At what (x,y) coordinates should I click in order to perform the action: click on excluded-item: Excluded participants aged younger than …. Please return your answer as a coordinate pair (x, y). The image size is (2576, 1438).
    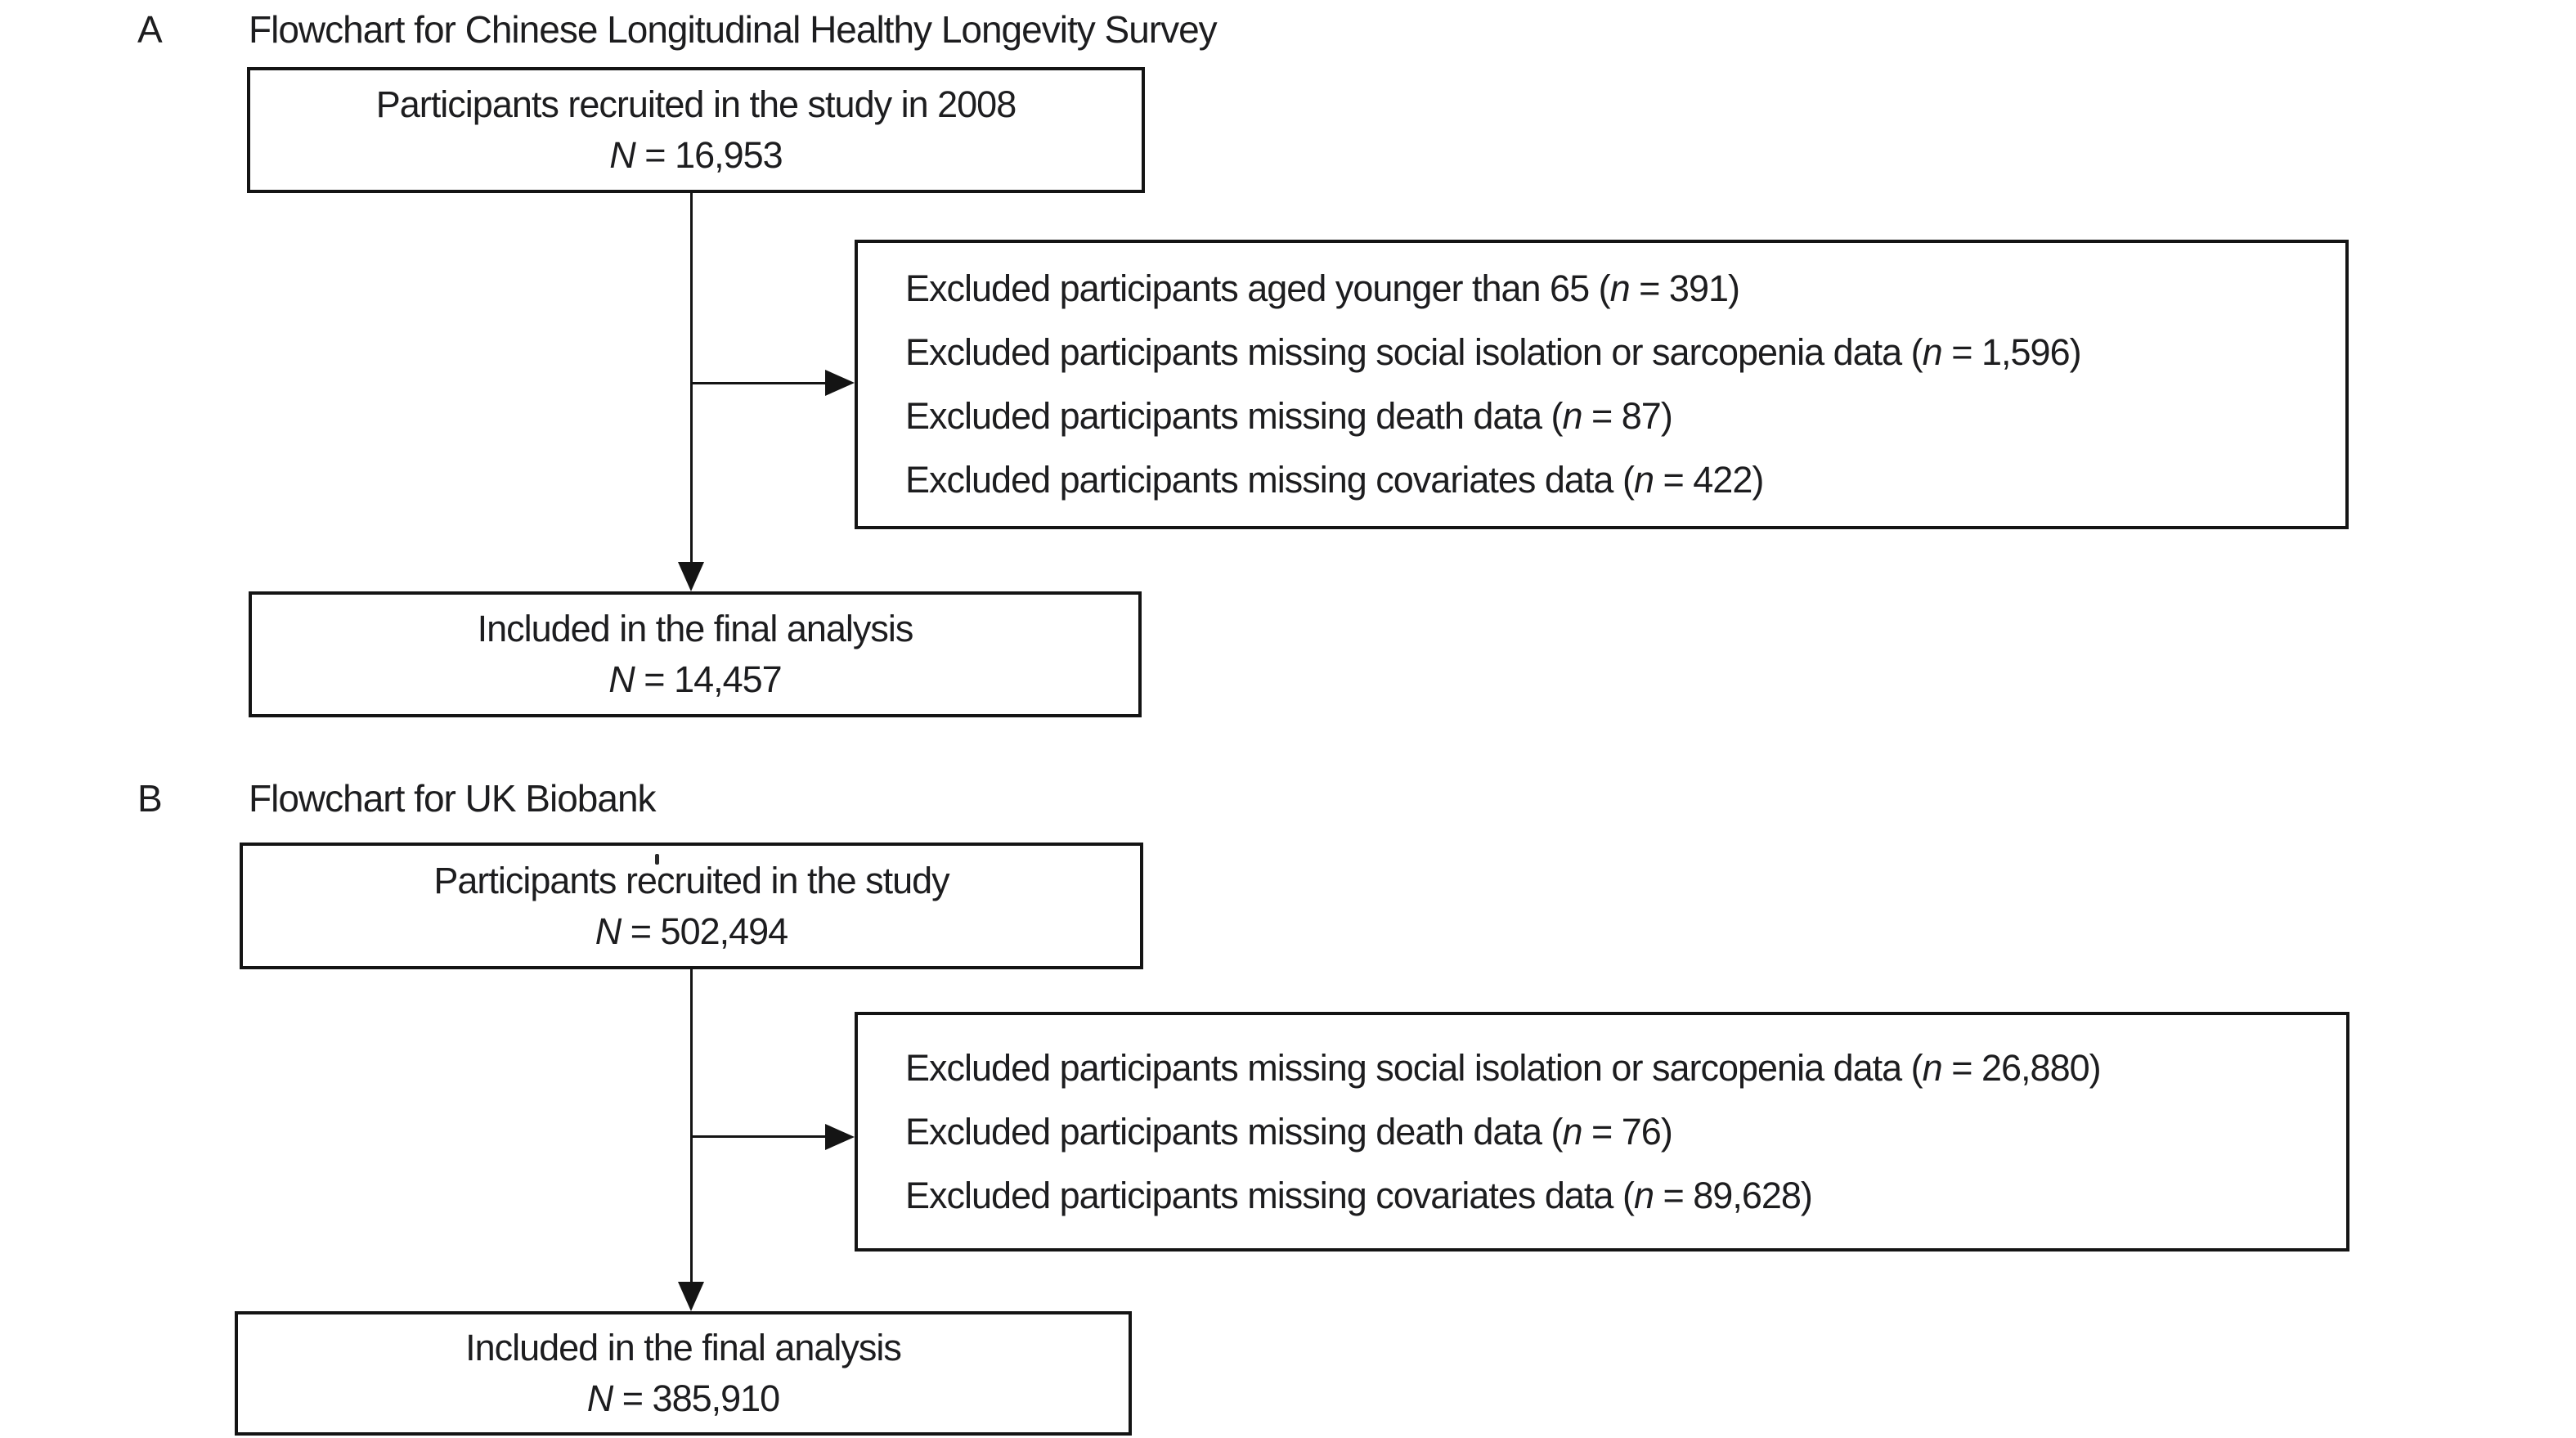
    Looking at the image, I should click on (1322, 289).